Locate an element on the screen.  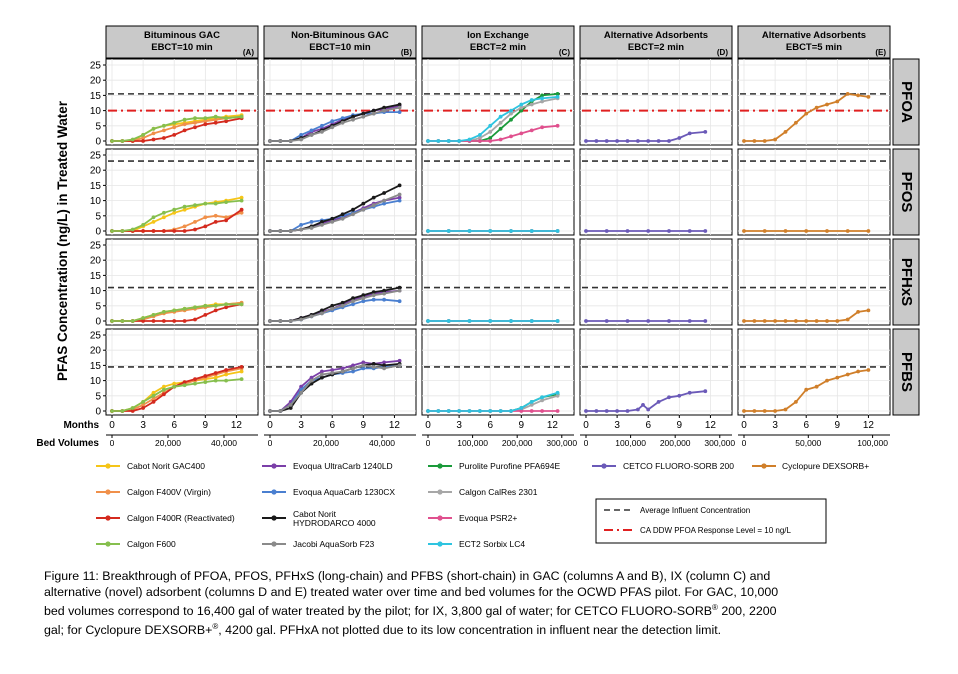
panel-D-pfbs is located at coordinates (656, 372).